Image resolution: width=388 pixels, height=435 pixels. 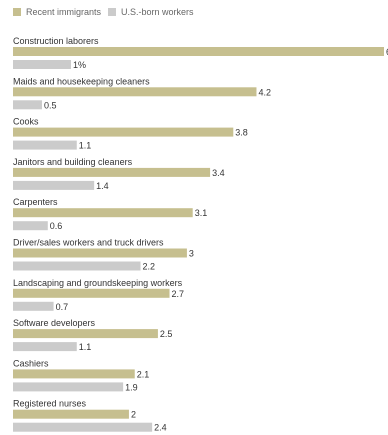 What do you see at coordinates (198, 51) in the screenshot?
I see `bar-recent-immigrants-construction-laborers` at bounding box center [198, 51].